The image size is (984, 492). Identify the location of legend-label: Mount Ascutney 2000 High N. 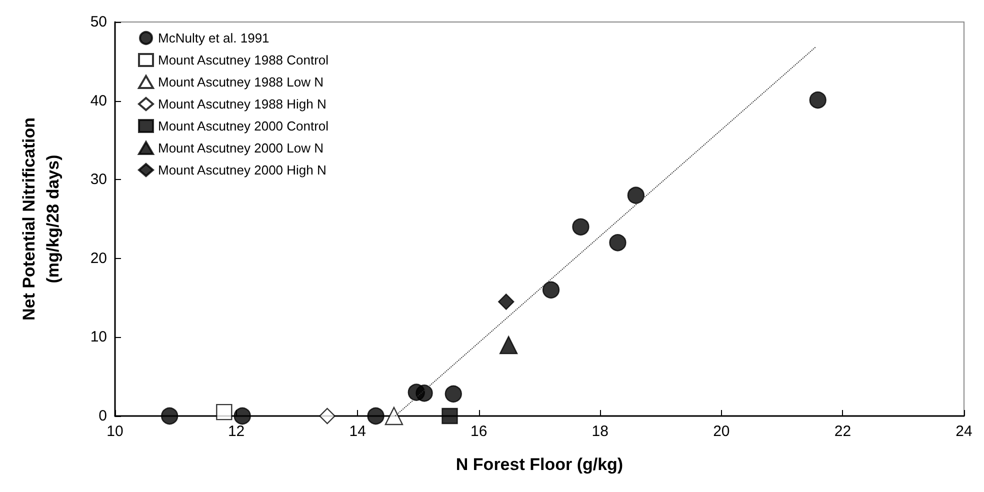
(242, 170).